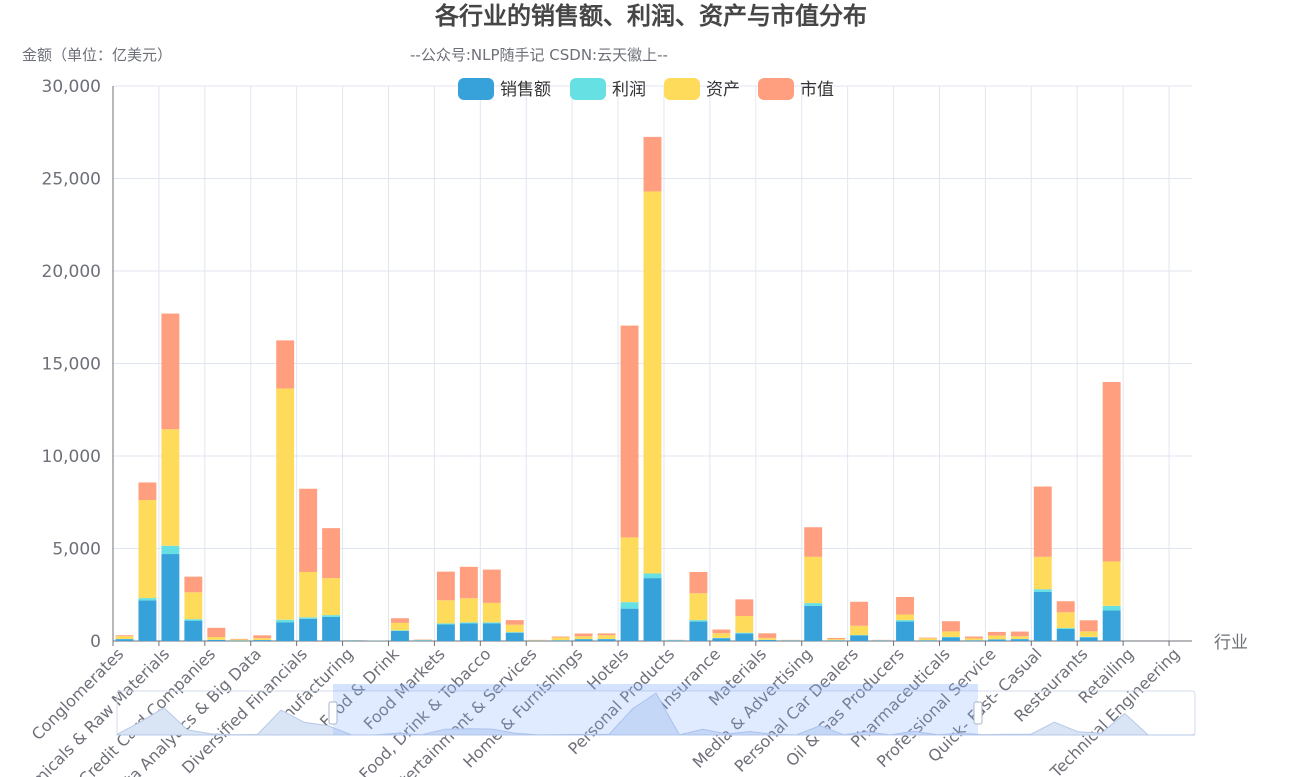 This screenshot has height=777, width=1293. Describe the element at coordinates (817, 90) in the screenshot. I see `legend-label: 市值` at that location.